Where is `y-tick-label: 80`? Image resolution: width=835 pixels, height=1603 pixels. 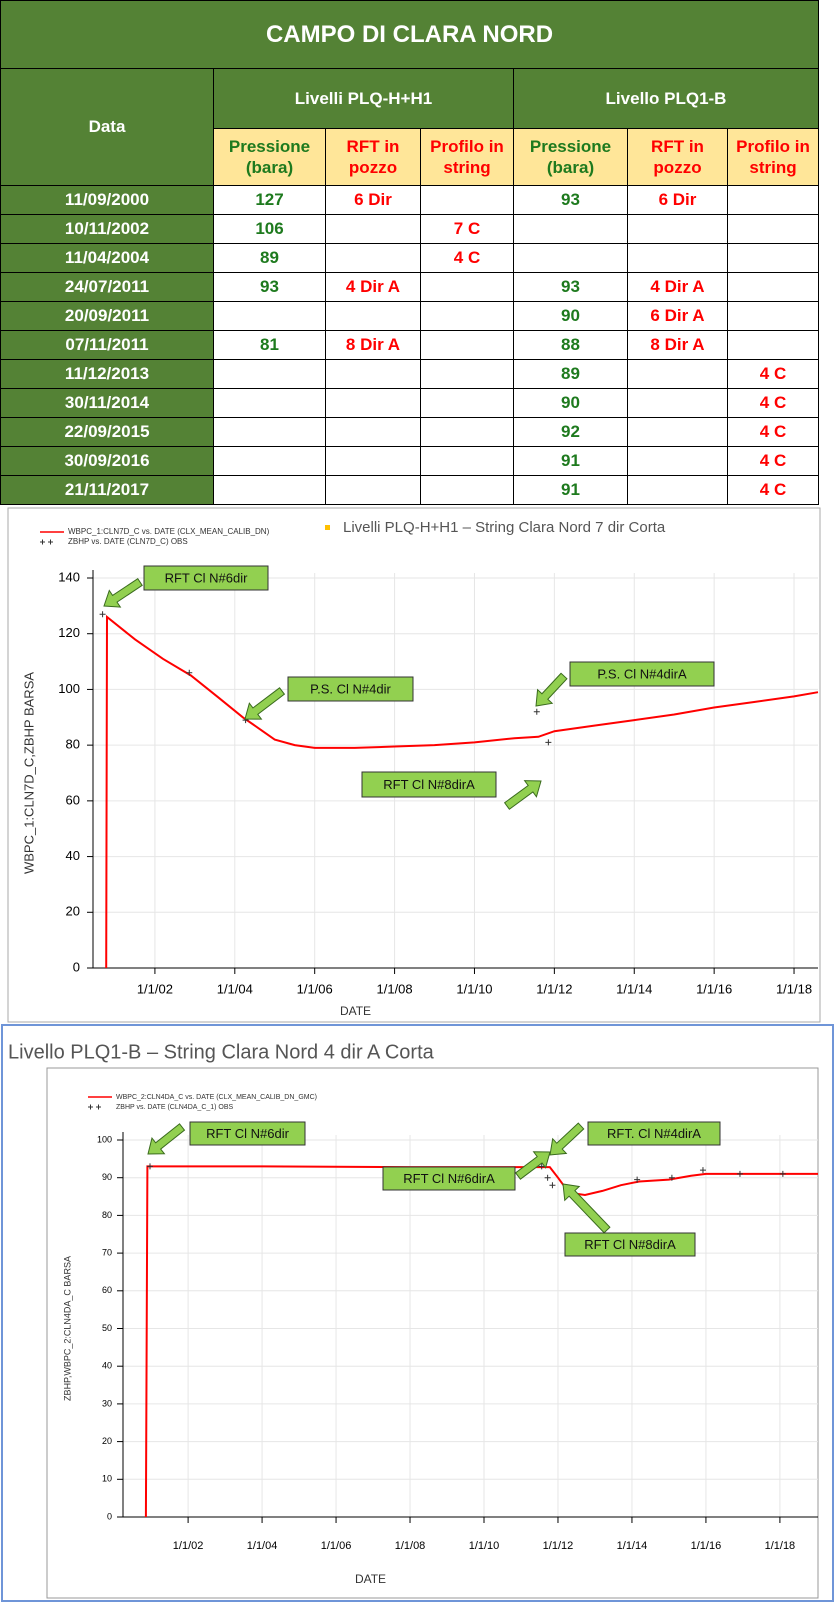 y-tick-label: 80 is located at coordinates (73, 744).